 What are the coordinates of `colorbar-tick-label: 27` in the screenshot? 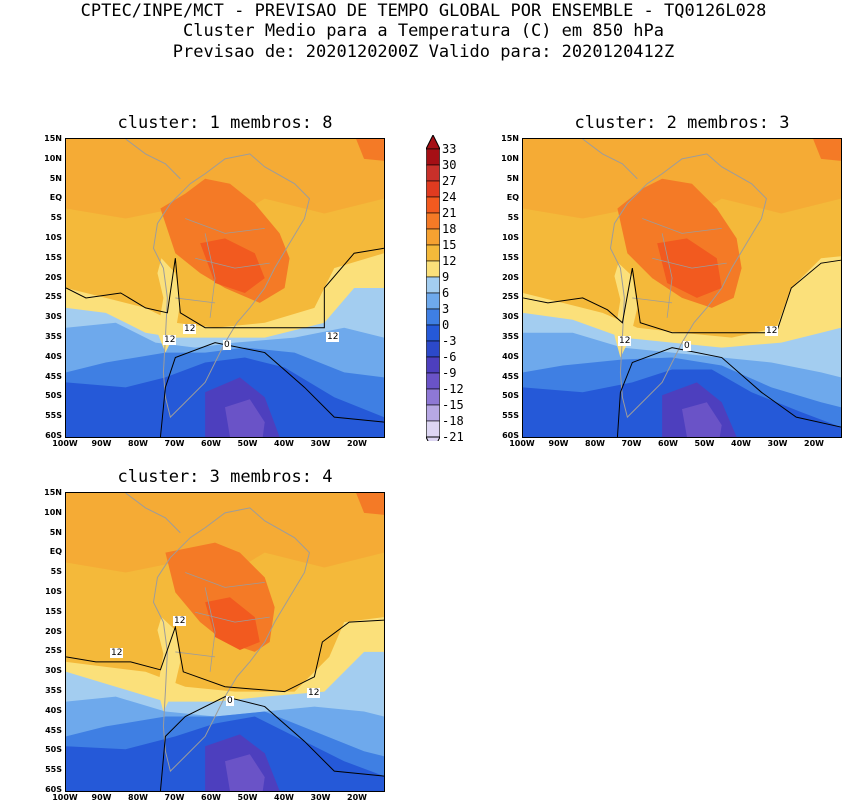 It's located at (449, 181).